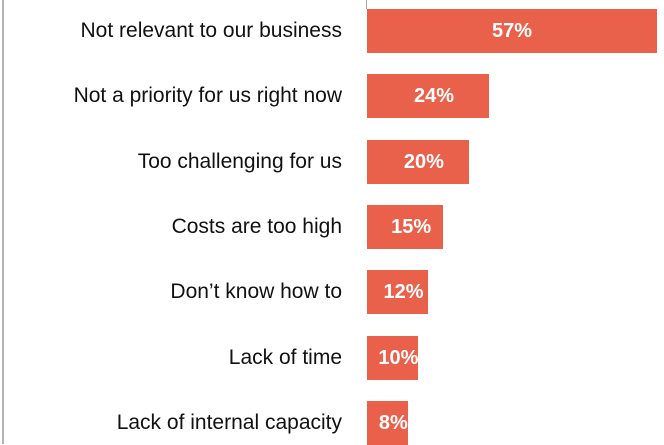 Image resolution: width=664 pixels, height=445 pixels. I want to click on axis-line, so click(366, 4).